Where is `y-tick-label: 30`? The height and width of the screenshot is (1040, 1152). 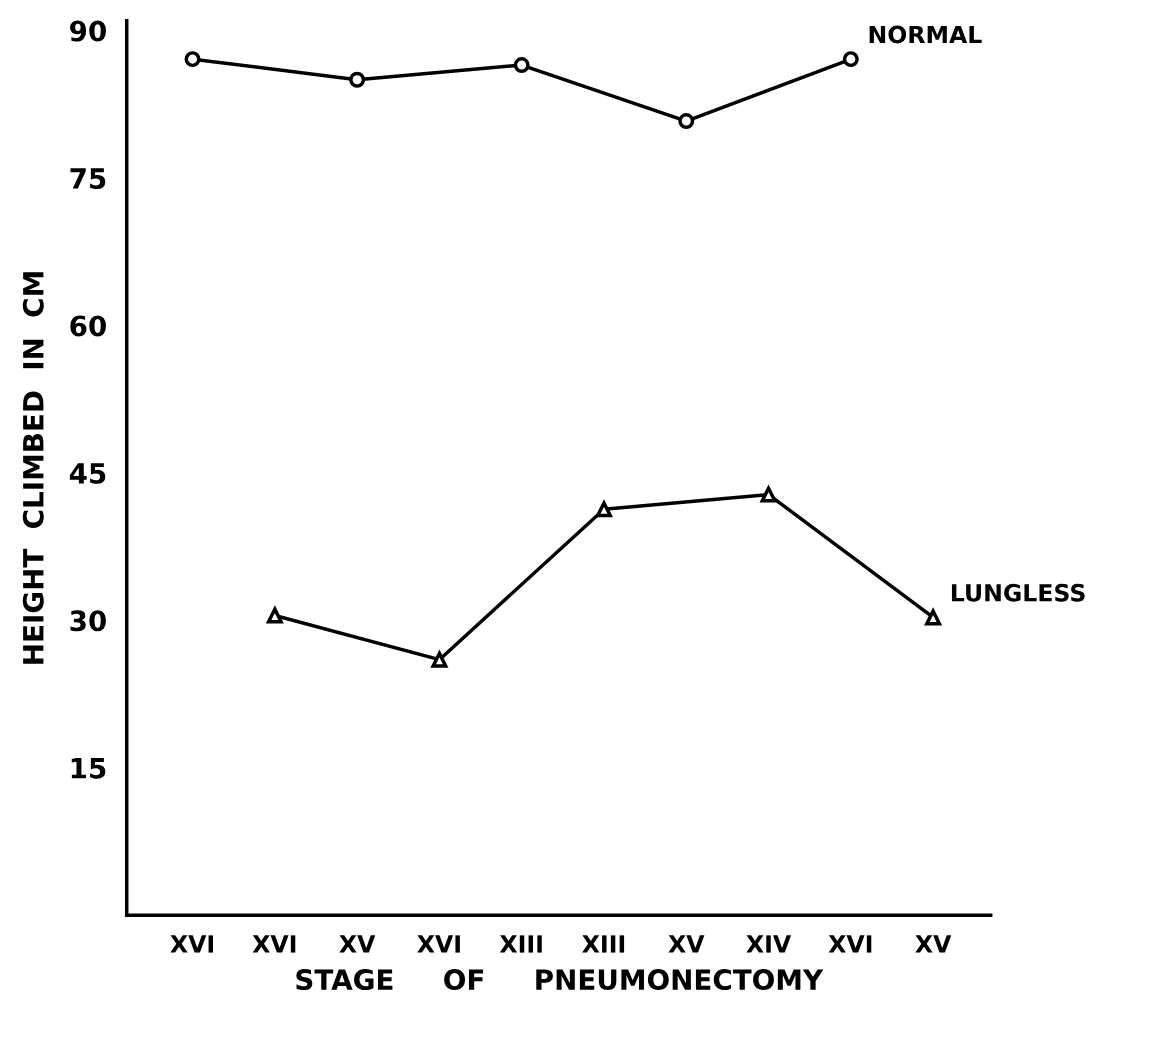 y-tick-label: 30 is located at coordinates (88, 621).